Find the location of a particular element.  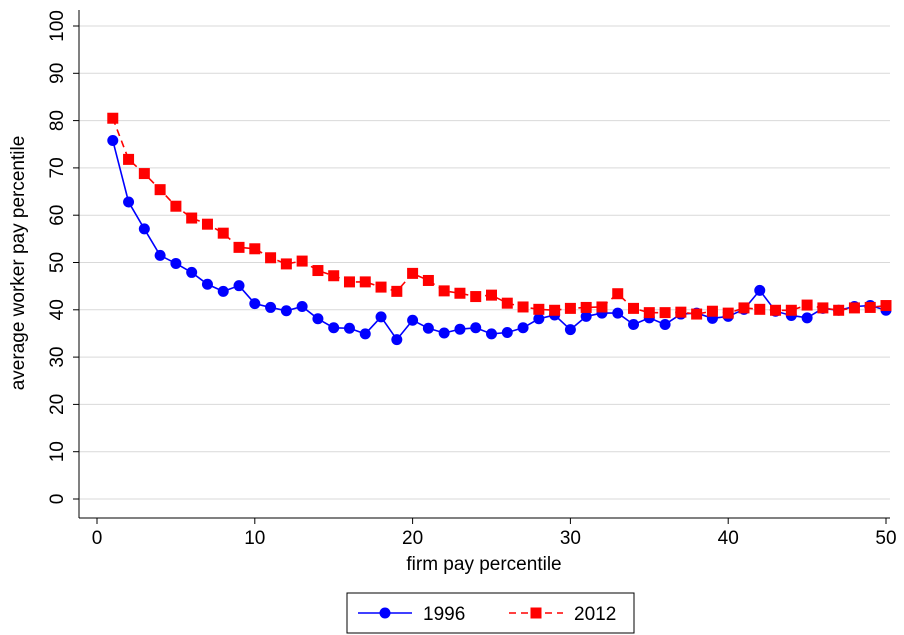

y-tick-label-30: 30 is located at coordinates (57, 357).